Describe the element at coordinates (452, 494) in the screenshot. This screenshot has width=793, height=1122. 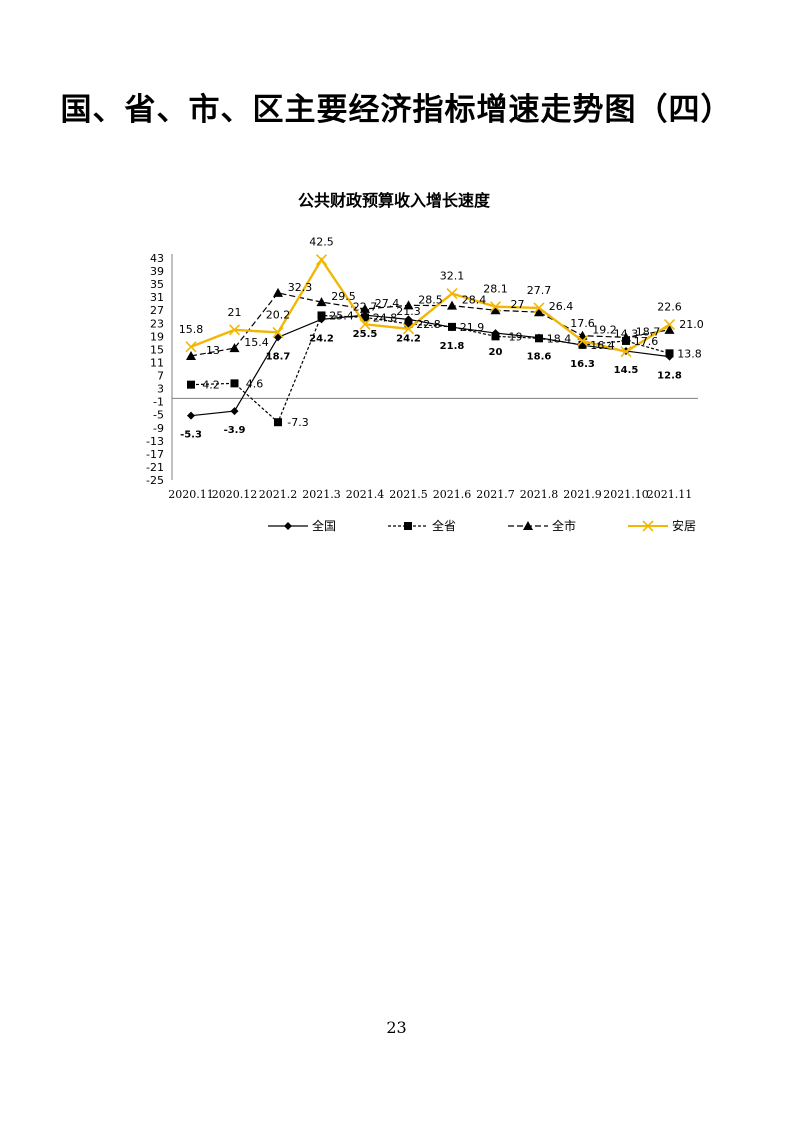
I see `x-tick-label: 2021.6` at that location.